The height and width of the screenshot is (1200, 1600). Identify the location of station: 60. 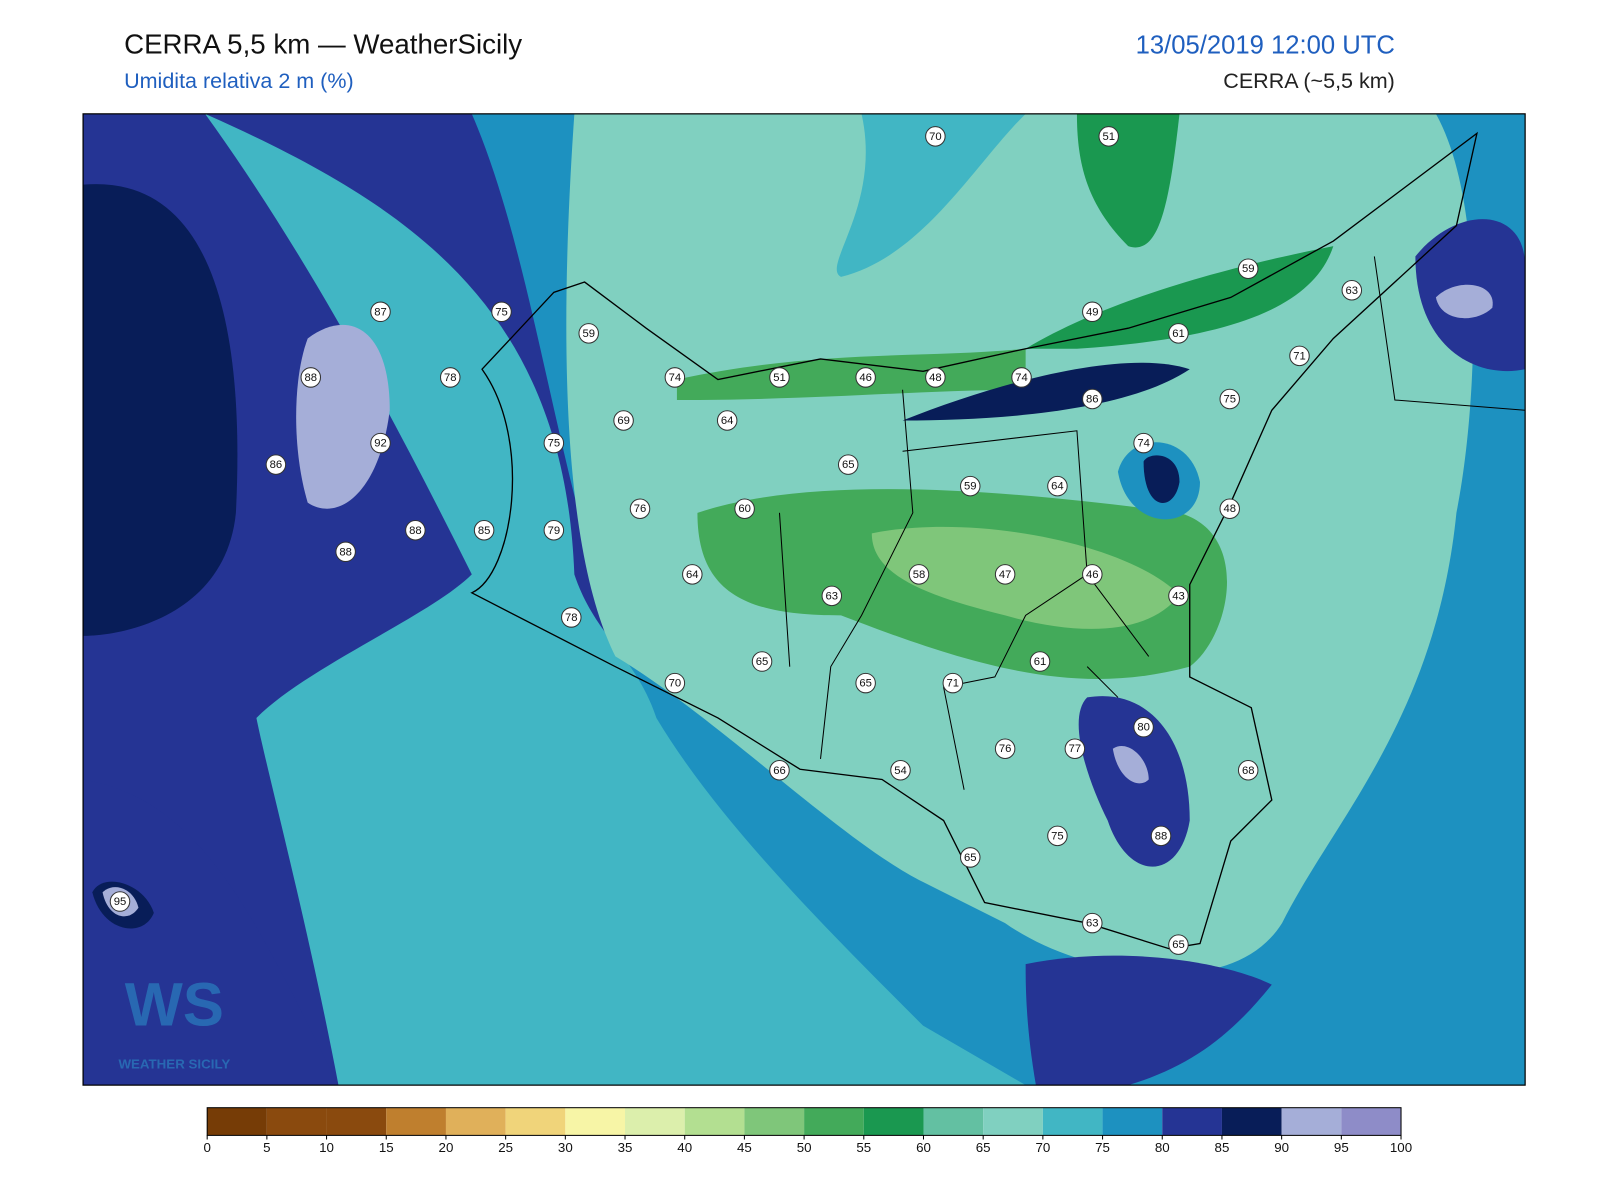
(744, 508).